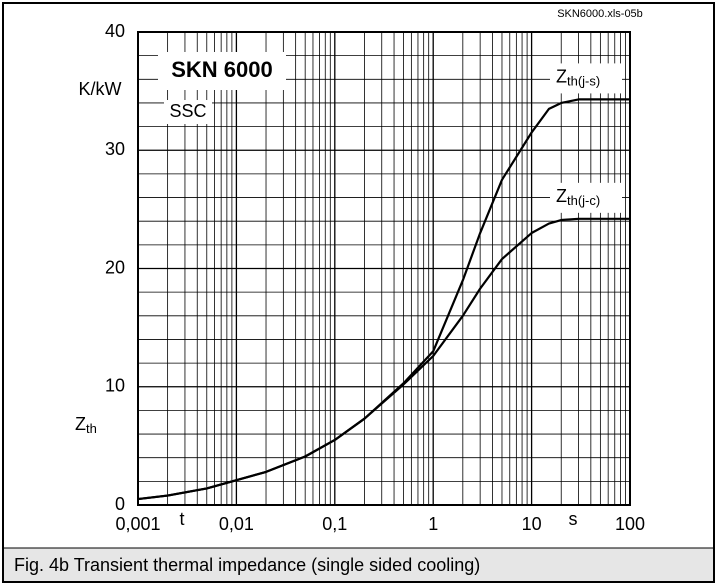 Image resolution: width=718 pixels, height=586 pixels. What do you see at coordinates (236, 524) in the screenshot?
I see `x-tick-label: 0,01` at bounding box center [236, 524].